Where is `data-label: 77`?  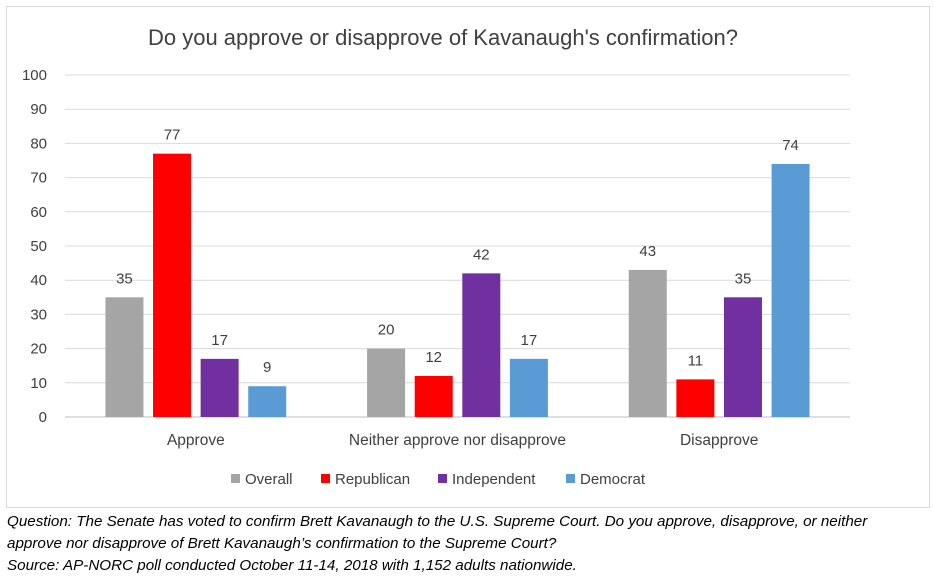 data-label: 77 is located at coordinates (172, 135).